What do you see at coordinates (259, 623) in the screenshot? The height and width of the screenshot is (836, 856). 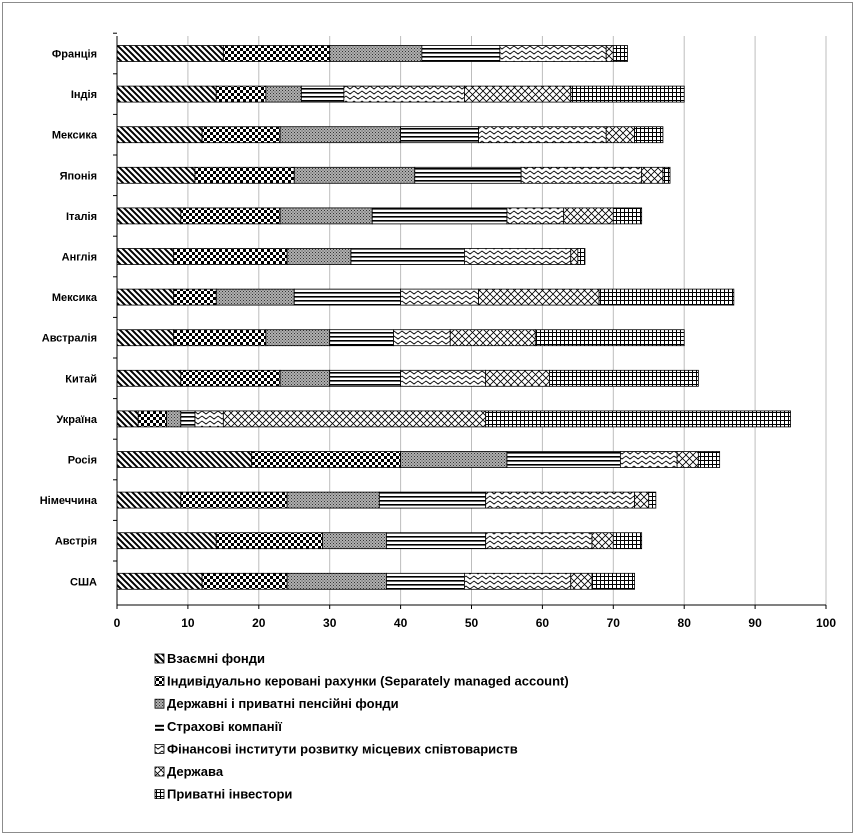 I see `x-tick-label: 20` at bounding box center [259, 623].